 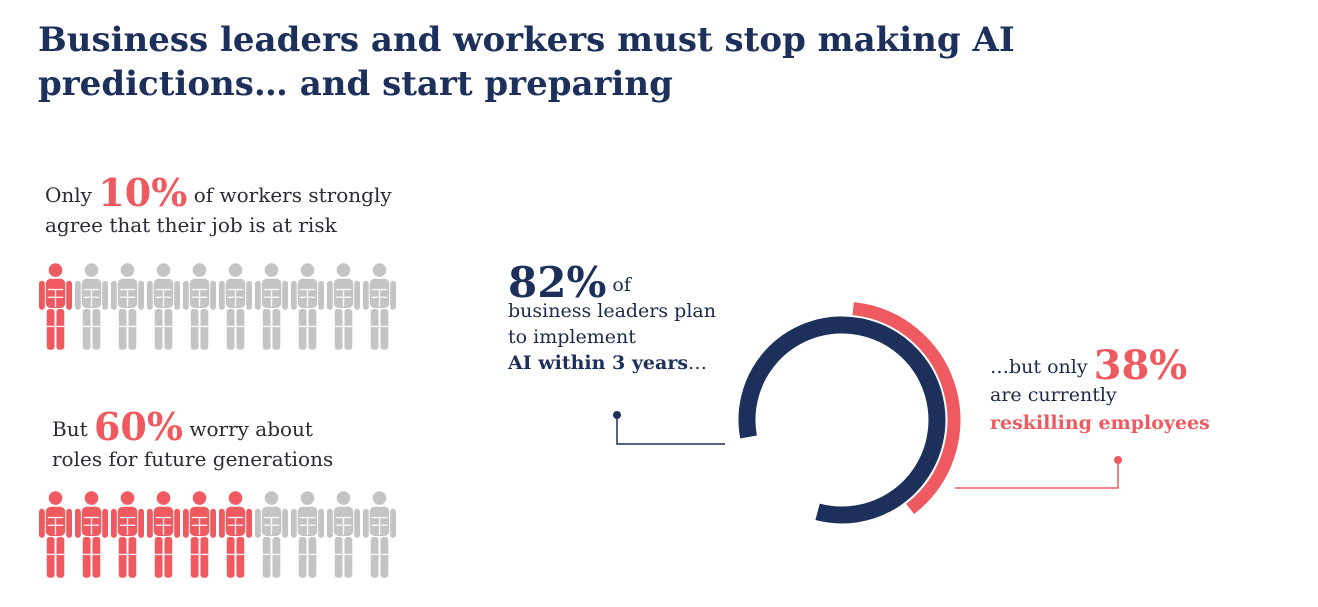 I want to click on stat-value: 10%, so click(x=143, y=192).